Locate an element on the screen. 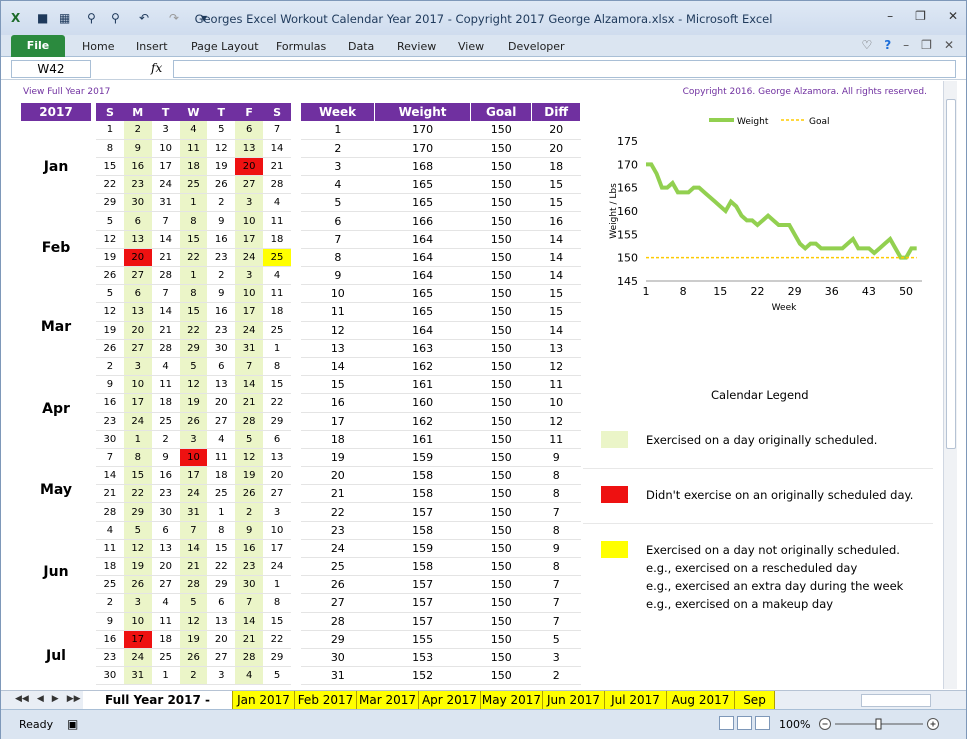 The image size is (967, 739). calendar-day-cell: 25 is located at coordinates (221, 494).